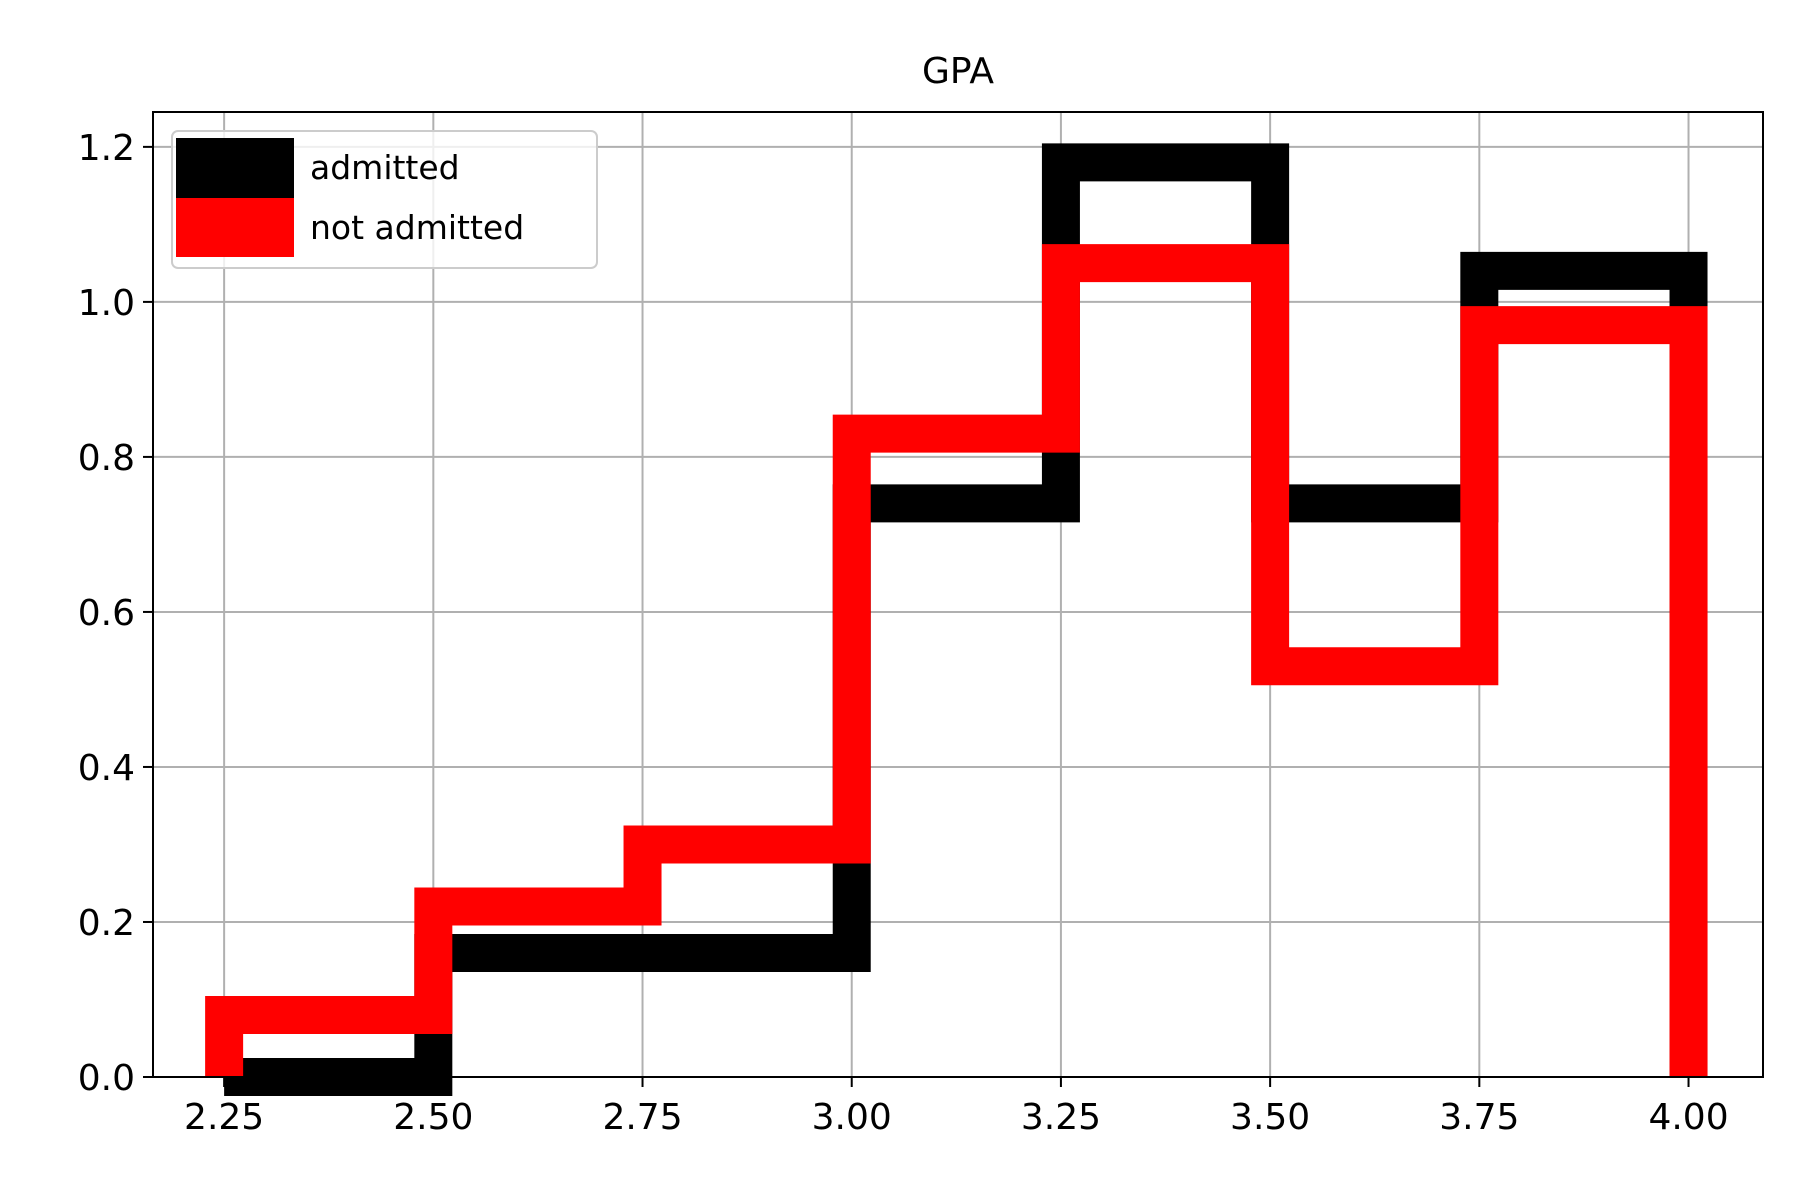  What do you see at coordinates (1688, 1117) in the screenshot?
I see `x-tick-label: 4.00` at bounding box center [1688, 1117].